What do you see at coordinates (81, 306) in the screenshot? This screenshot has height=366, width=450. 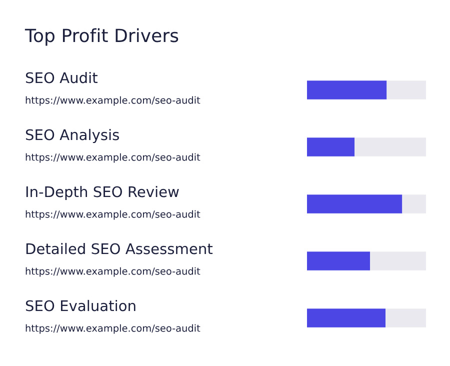 I see `y-tick-label: SEO Evaluation` at bounding box center [81, 306].